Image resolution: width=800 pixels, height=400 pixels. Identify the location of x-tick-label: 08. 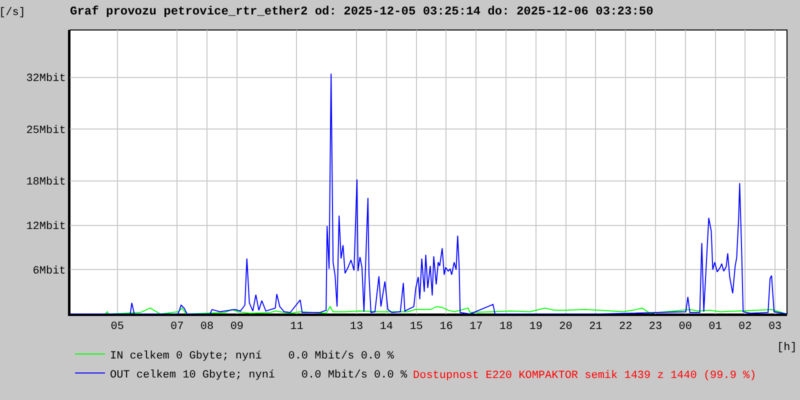
(207, 327).